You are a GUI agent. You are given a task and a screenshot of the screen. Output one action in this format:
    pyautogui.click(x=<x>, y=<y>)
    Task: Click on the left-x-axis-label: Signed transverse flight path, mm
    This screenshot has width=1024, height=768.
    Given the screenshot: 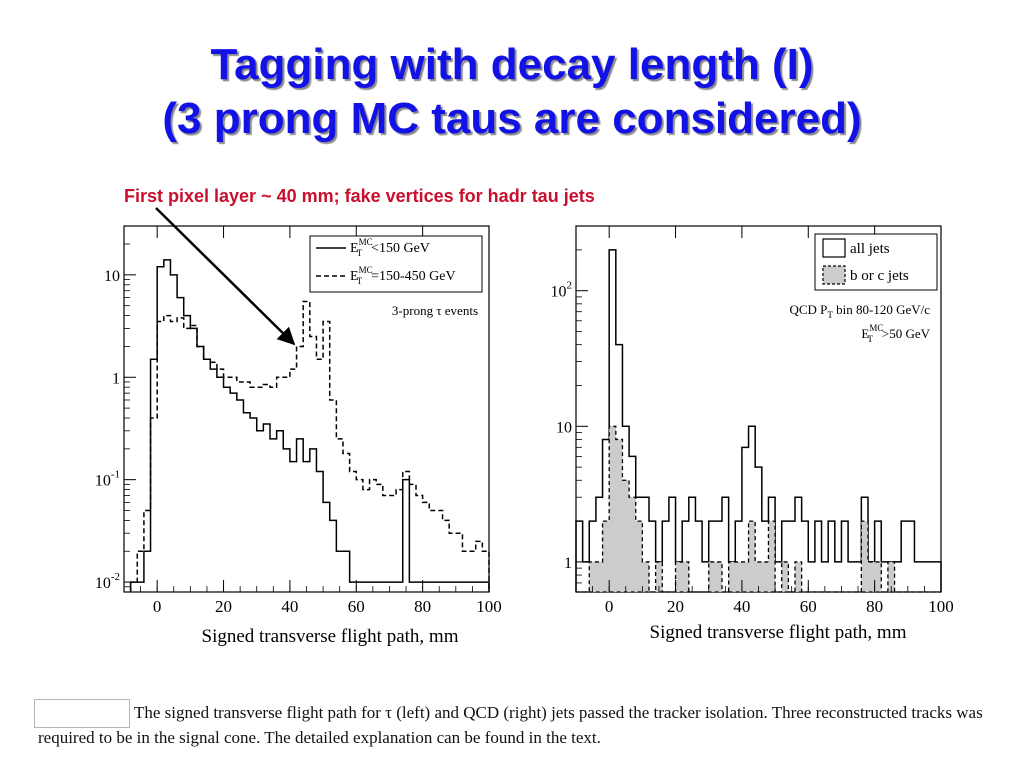 What is the action you would take?
    pyautogui.click(x=330, y=636)
    